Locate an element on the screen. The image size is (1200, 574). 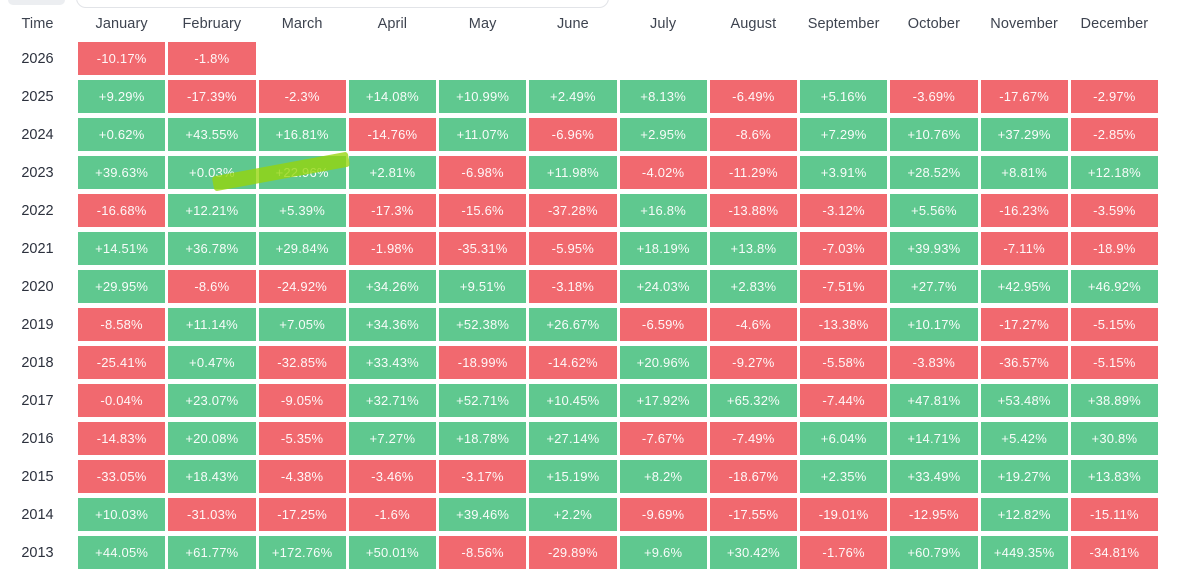
column-header-november: November is located at coordinates (1024, 24).